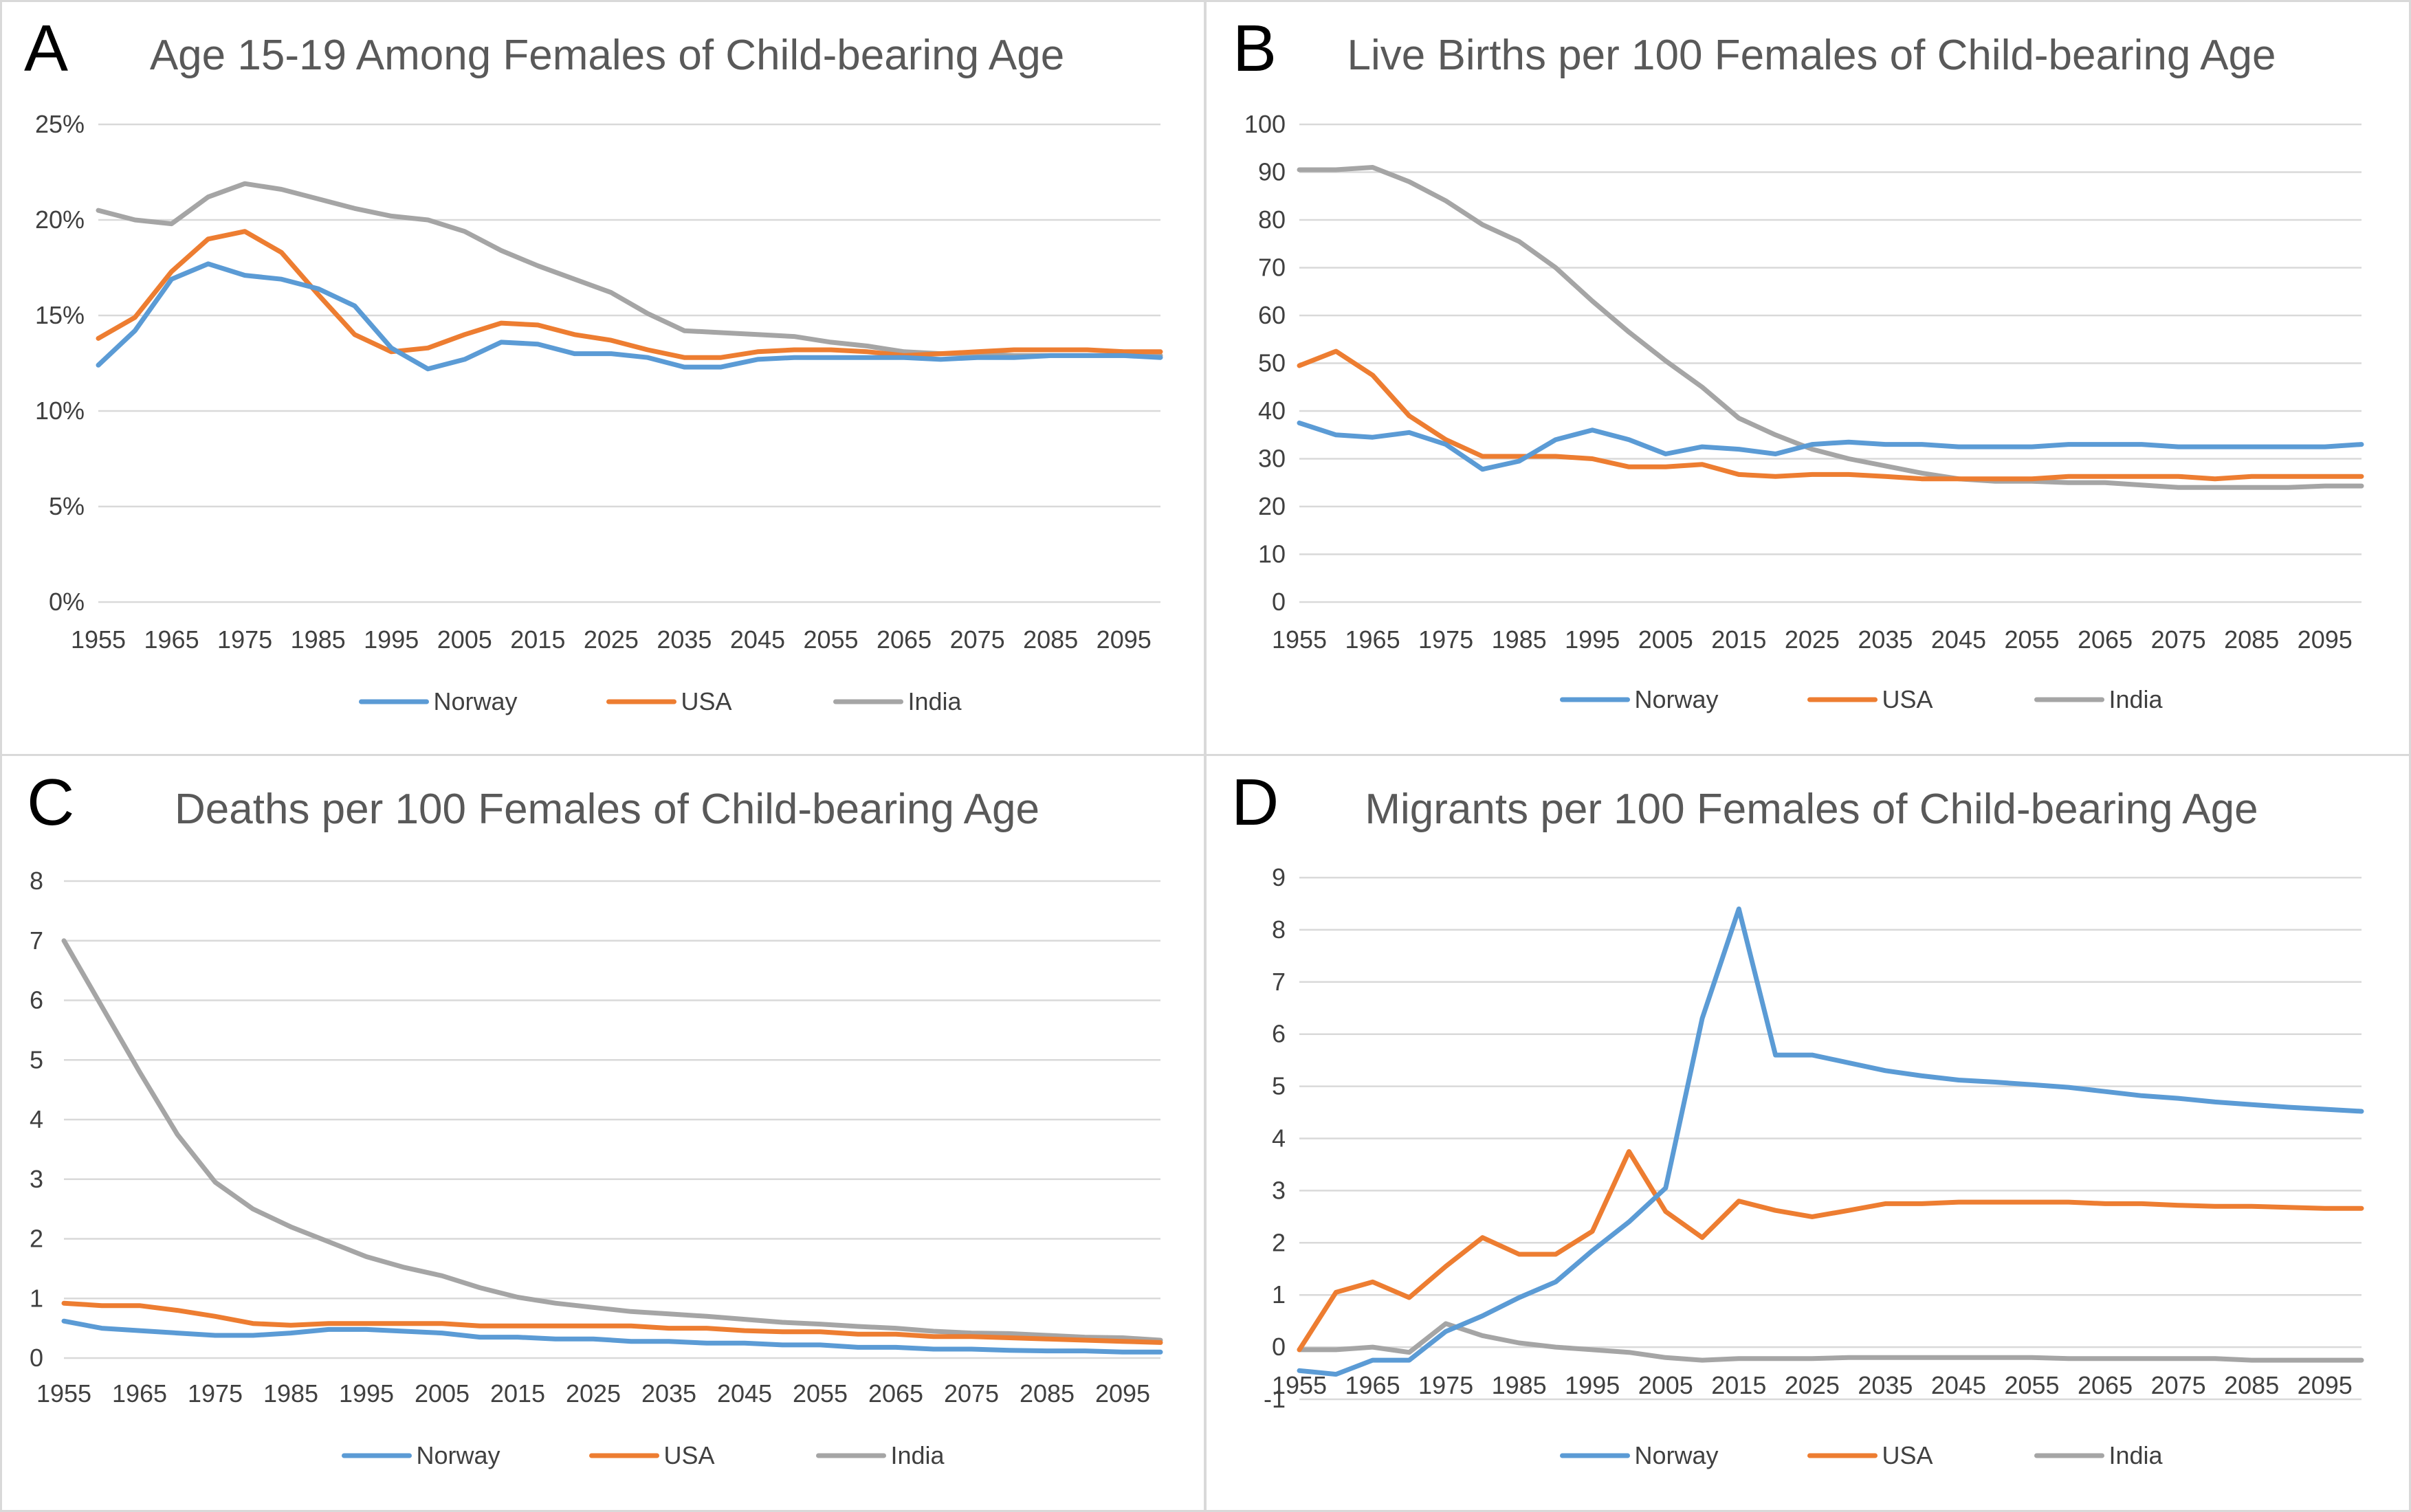  What do you see at coordinates (1272, 172) in the screenshot?
I see `y-tick-label: 90` at bounding box center [1272, 172].